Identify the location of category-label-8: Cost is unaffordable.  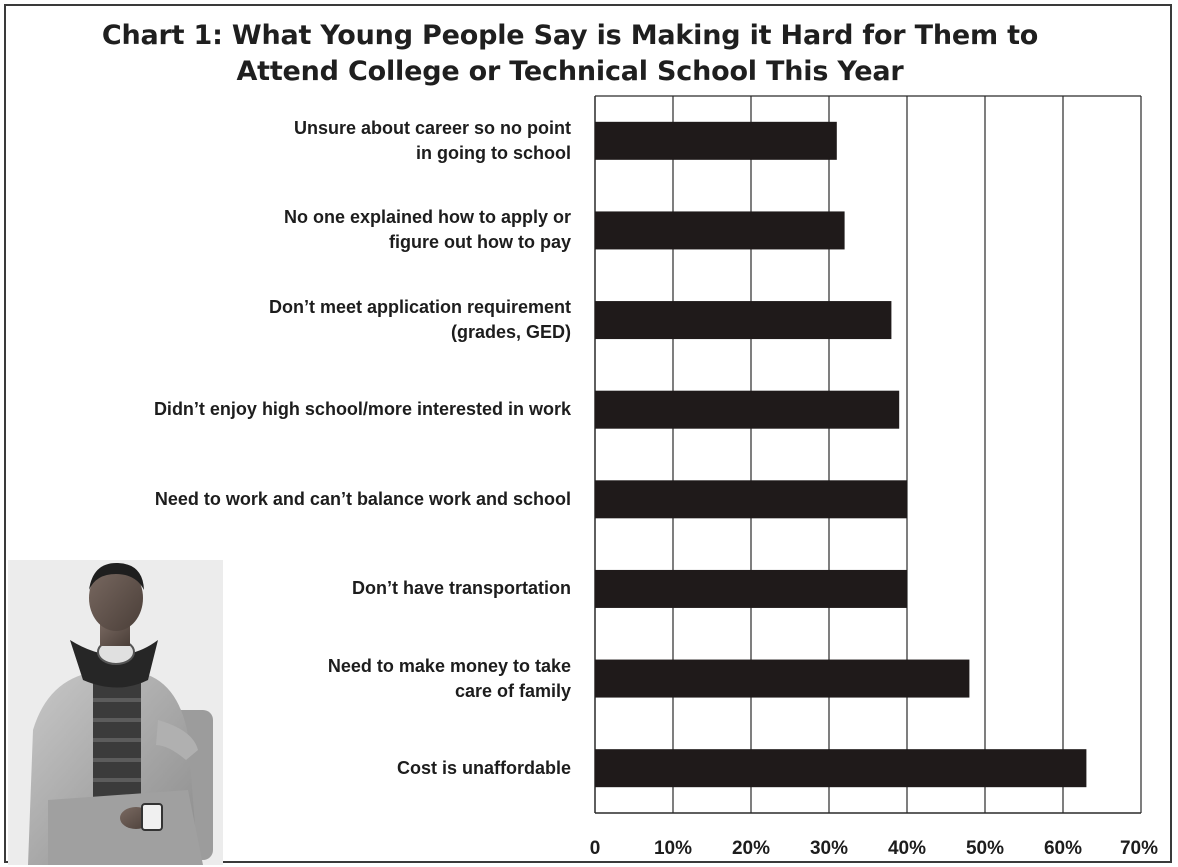
(301, 768).